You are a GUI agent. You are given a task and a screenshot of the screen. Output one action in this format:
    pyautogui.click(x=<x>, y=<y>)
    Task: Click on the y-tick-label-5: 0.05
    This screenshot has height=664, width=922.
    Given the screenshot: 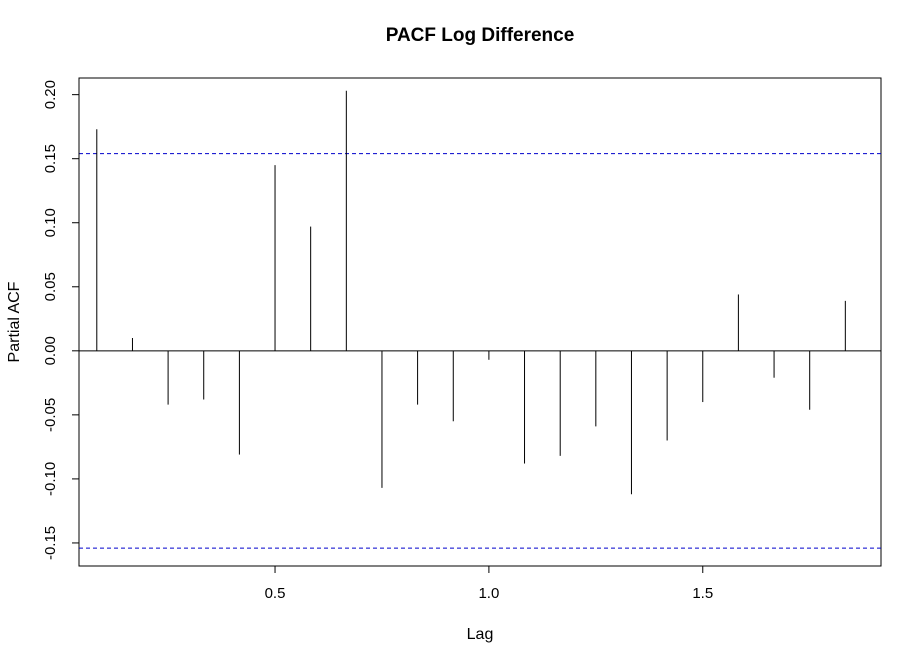 What is the action you would take?
    pyautogui.click(x=50, y=286)
    